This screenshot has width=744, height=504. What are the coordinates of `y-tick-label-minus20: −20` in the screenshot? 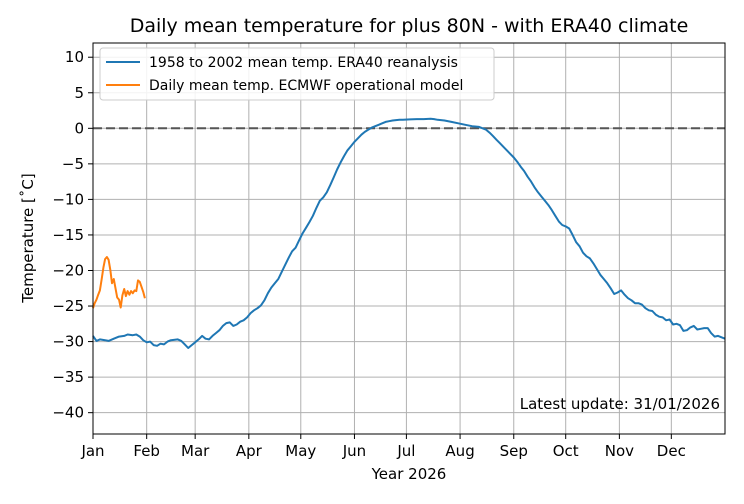 It's located at (68, 270).